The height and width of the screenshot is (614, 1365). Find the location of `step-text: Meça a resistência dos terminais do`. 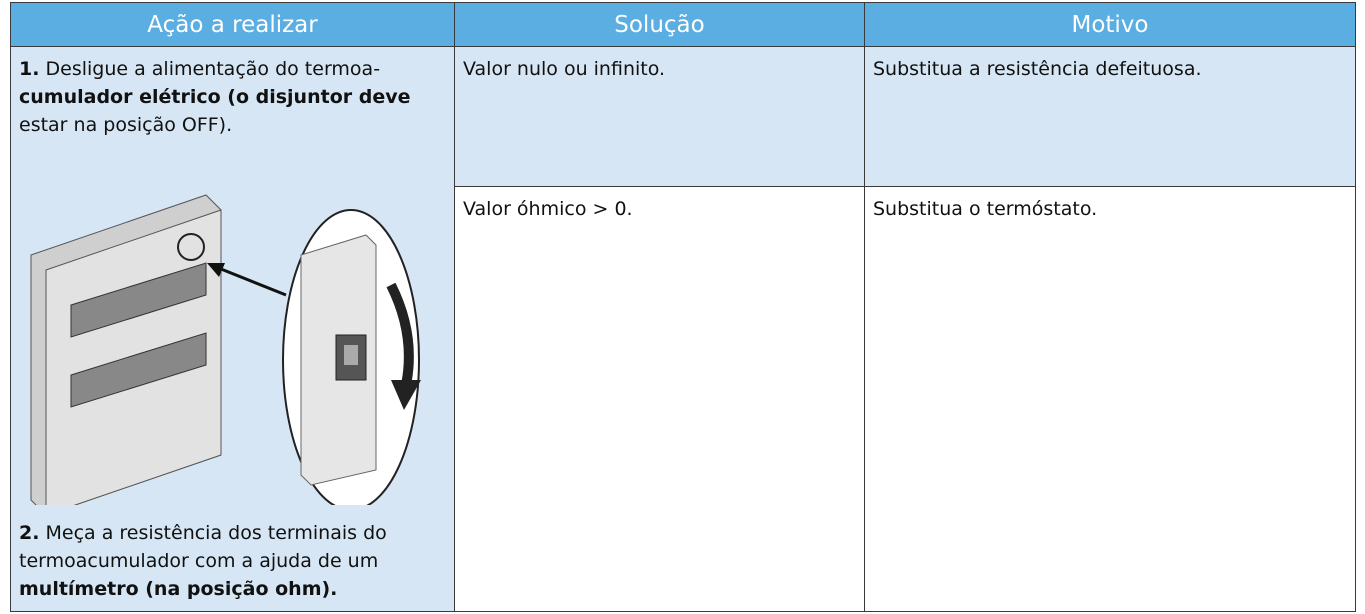

step-text: Meça a resistência dos terminais do is located at coordinates (216, 533).